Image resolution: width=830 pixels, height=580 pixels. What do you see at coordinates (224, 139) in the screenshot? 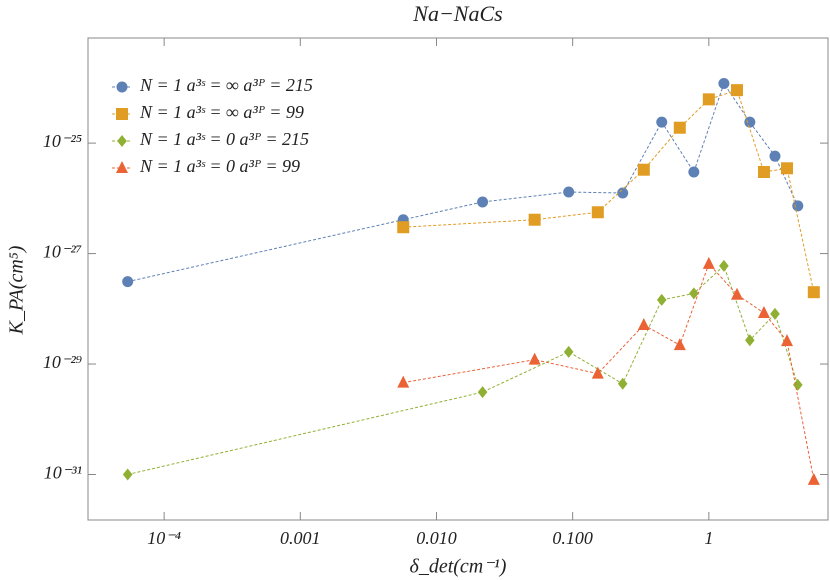
I see `legend-label: N = 1 a³ˢ = 0 a³ᴾ = 215` at bounding box center [224, 139].